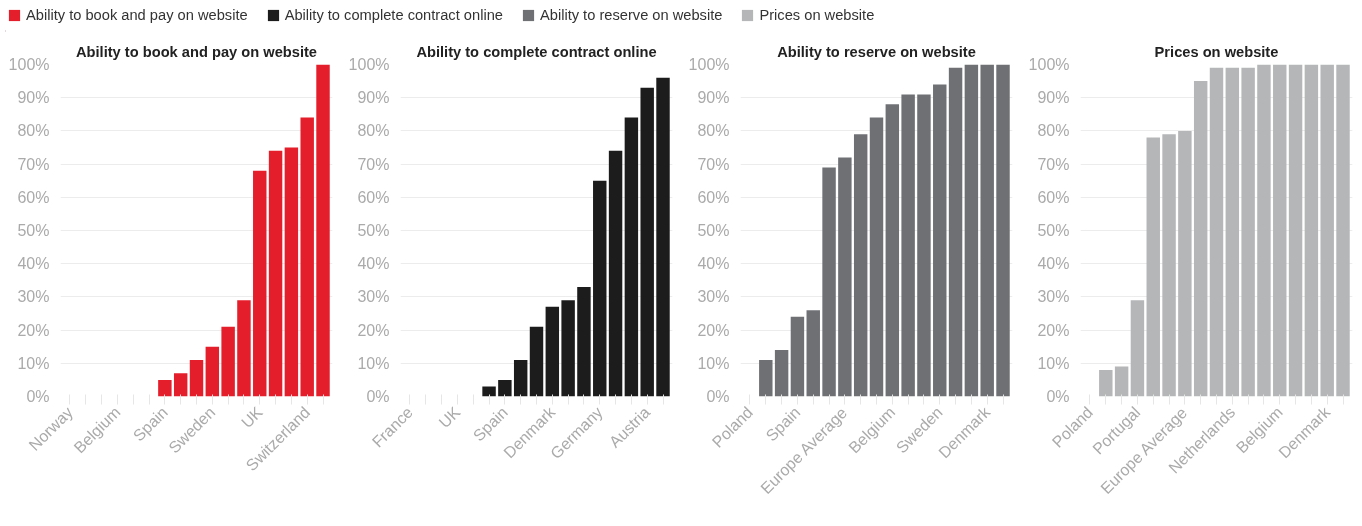 The width and height of the screenshot is (1362, 526). I want to click on chart-title: Ability to reserve on website, so click(876, 51).